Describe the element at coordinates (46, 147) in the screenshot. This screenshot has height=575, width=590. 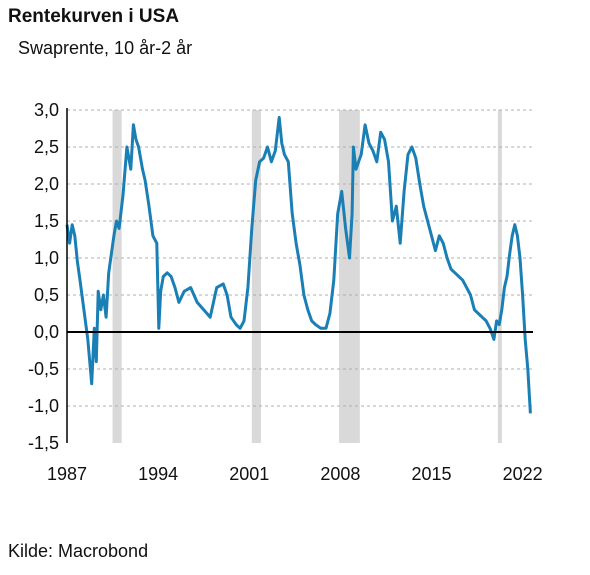
I see `y-tick-label: 2,5` at that location.